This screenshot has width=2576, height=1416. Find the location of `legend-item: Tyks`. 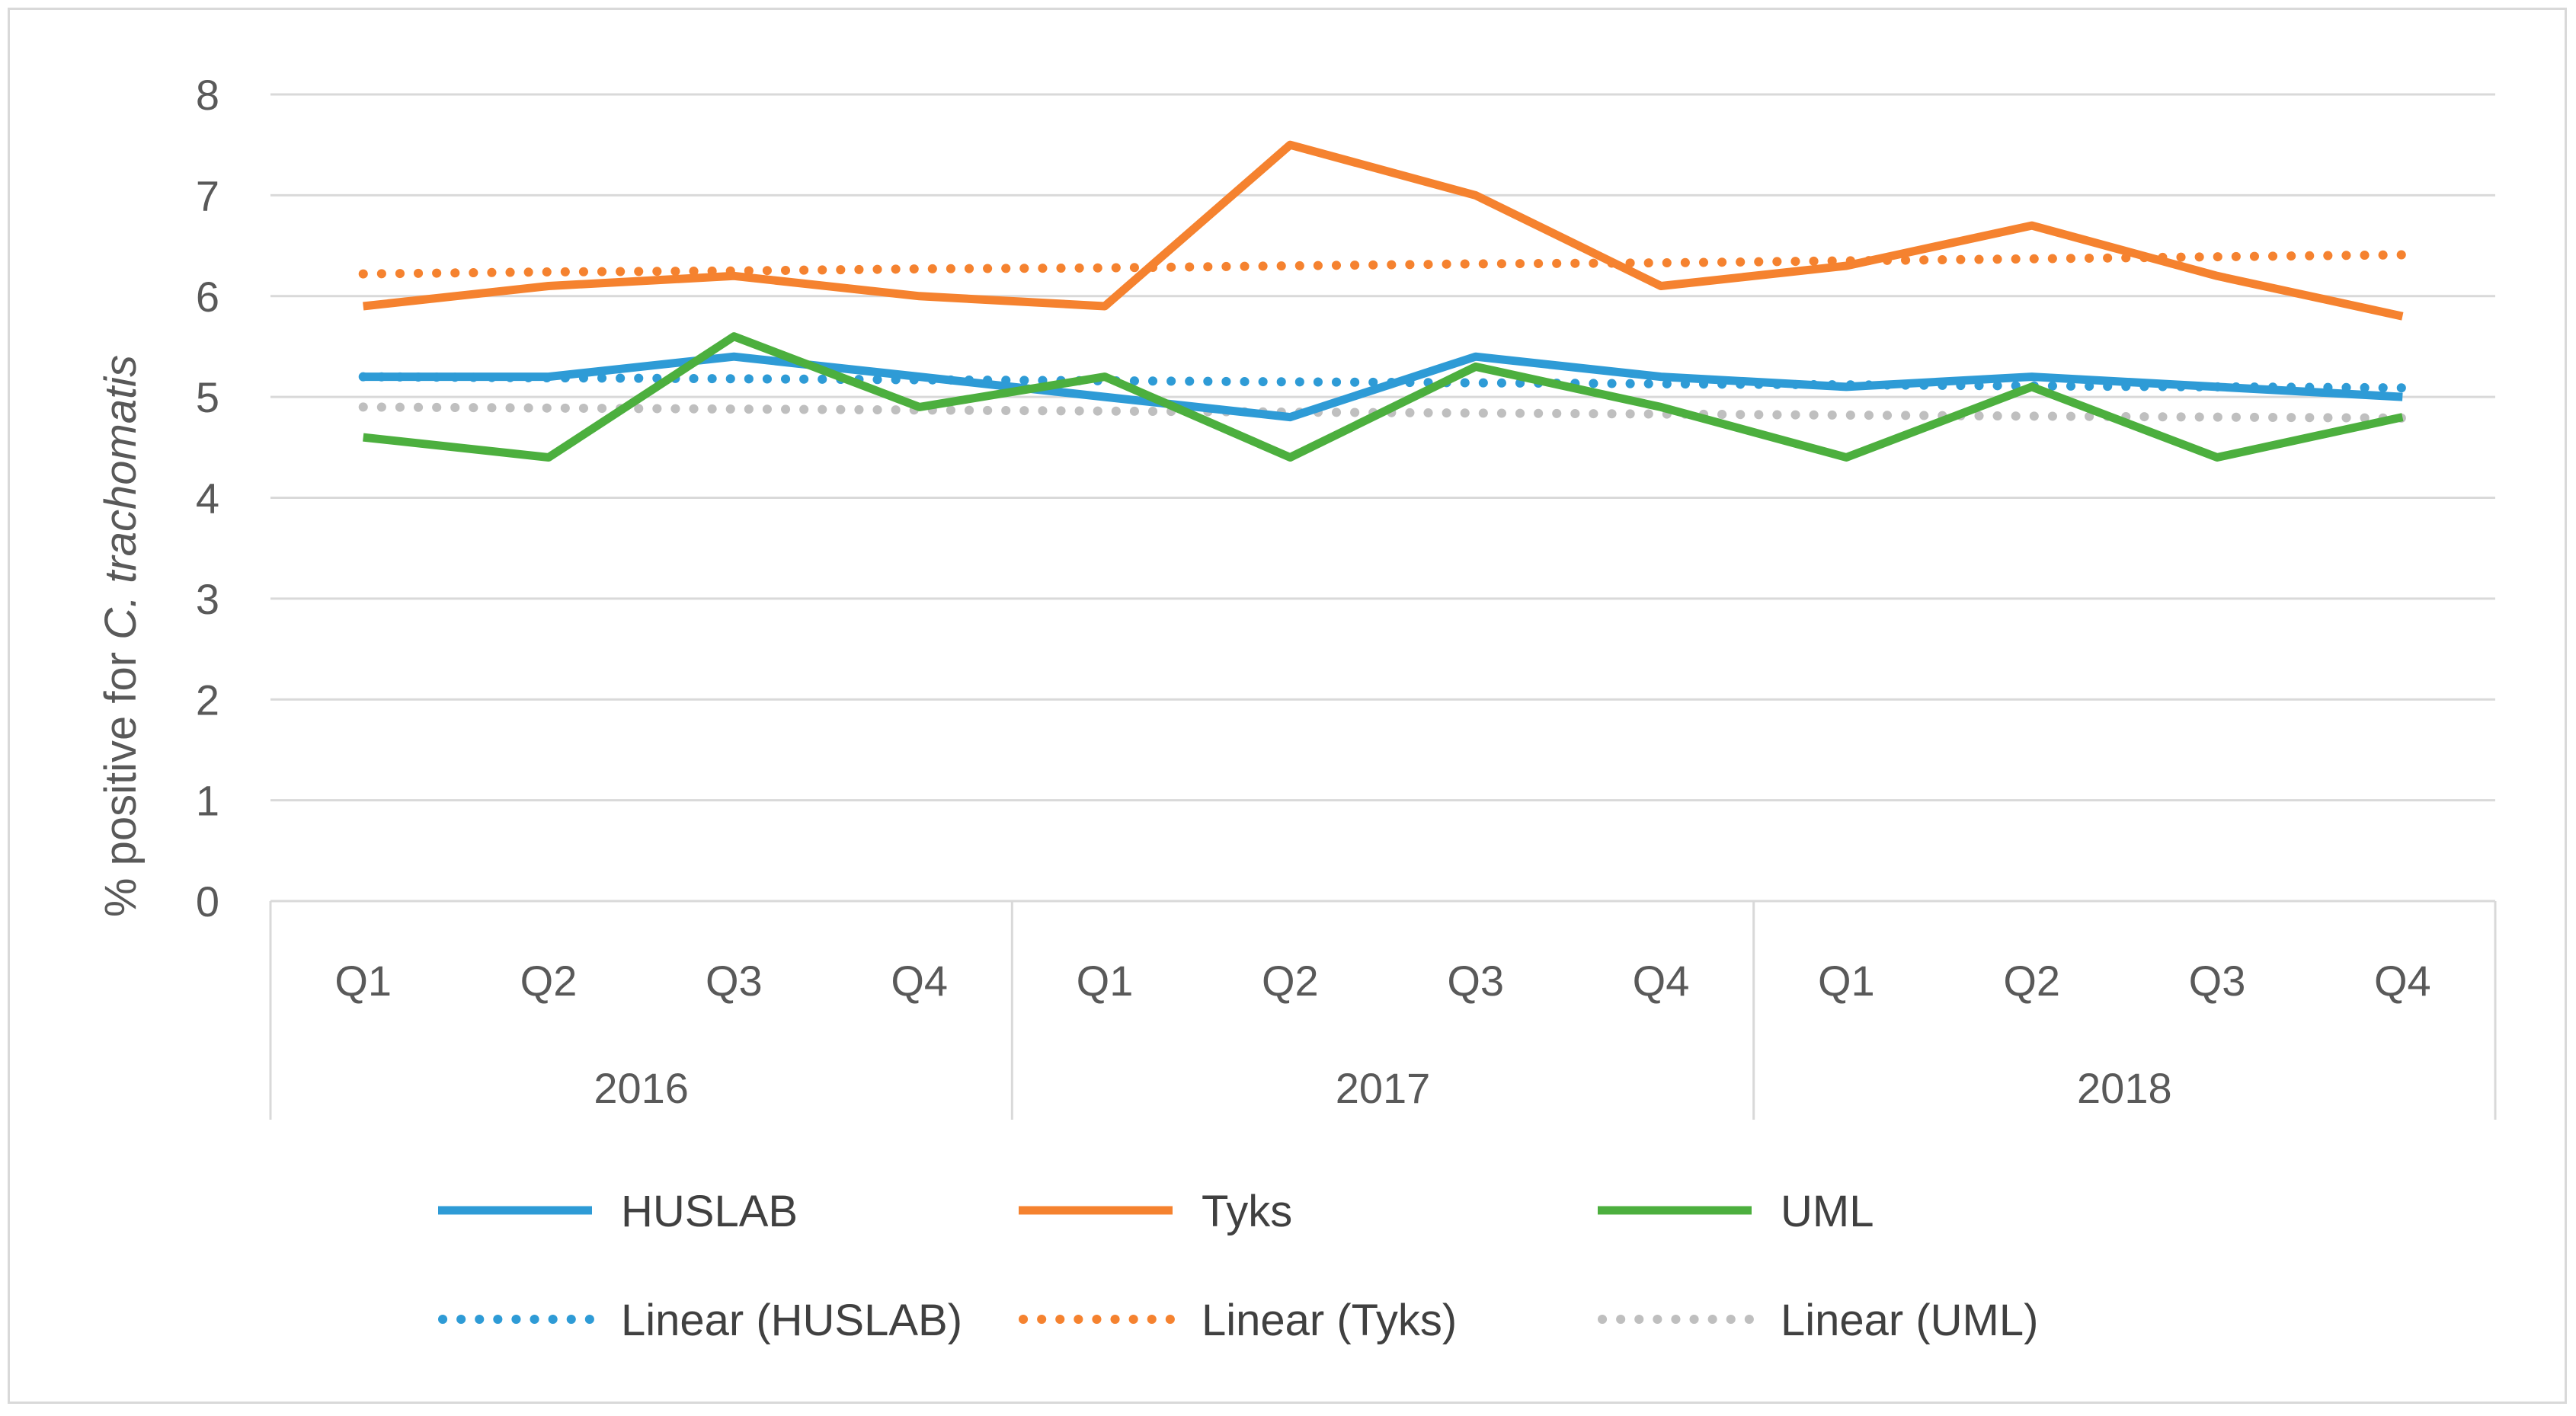

legend-item: Tyks is located at coordinates (1155, 1212).